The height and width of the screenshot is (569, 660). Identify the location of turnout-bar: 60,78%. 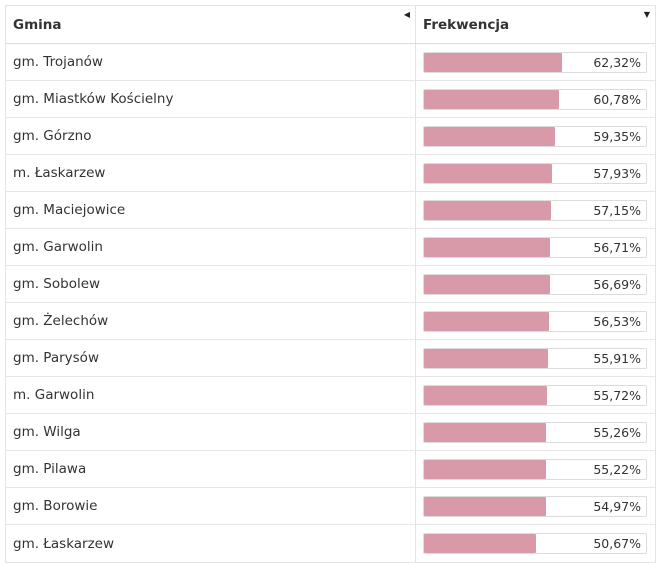
(535, 99).